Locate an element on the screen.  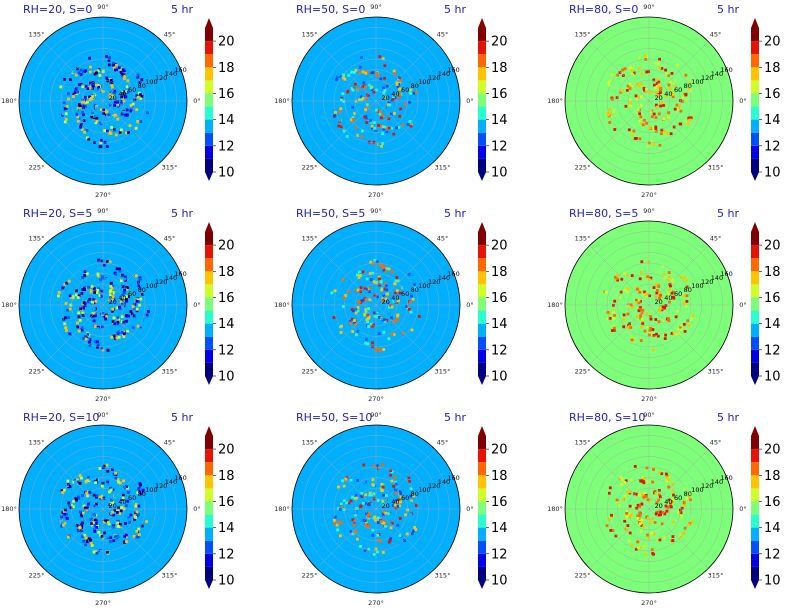
colorbar-extend-bottom is located at coordinates (755, 584).